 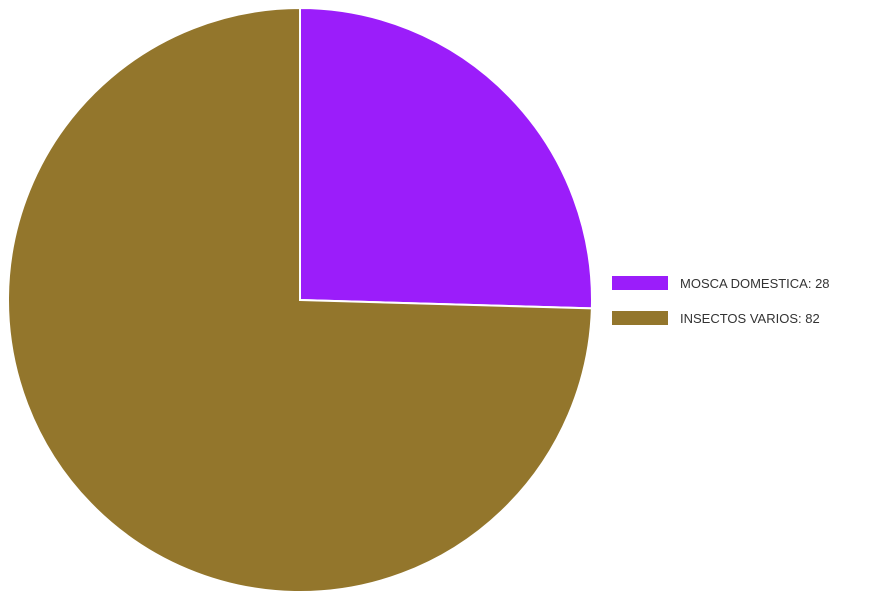 I want to click on legend-item-insectos-varios: INSECTOS VARIOS: 82, so click(x=716, y=318).